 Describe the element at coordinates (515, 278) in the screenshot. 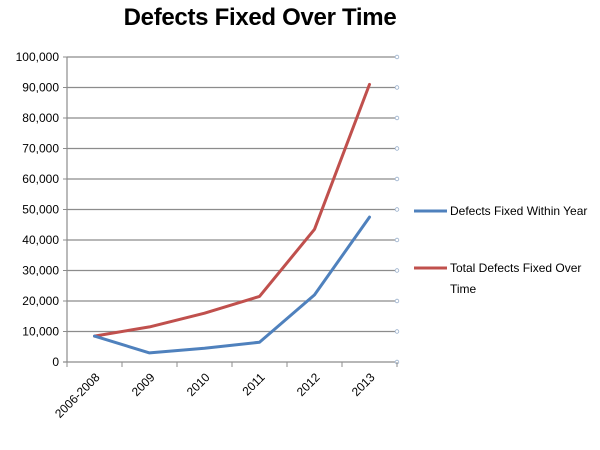

I see `legend-label: Total Defects Fixed Over Time` at that location.